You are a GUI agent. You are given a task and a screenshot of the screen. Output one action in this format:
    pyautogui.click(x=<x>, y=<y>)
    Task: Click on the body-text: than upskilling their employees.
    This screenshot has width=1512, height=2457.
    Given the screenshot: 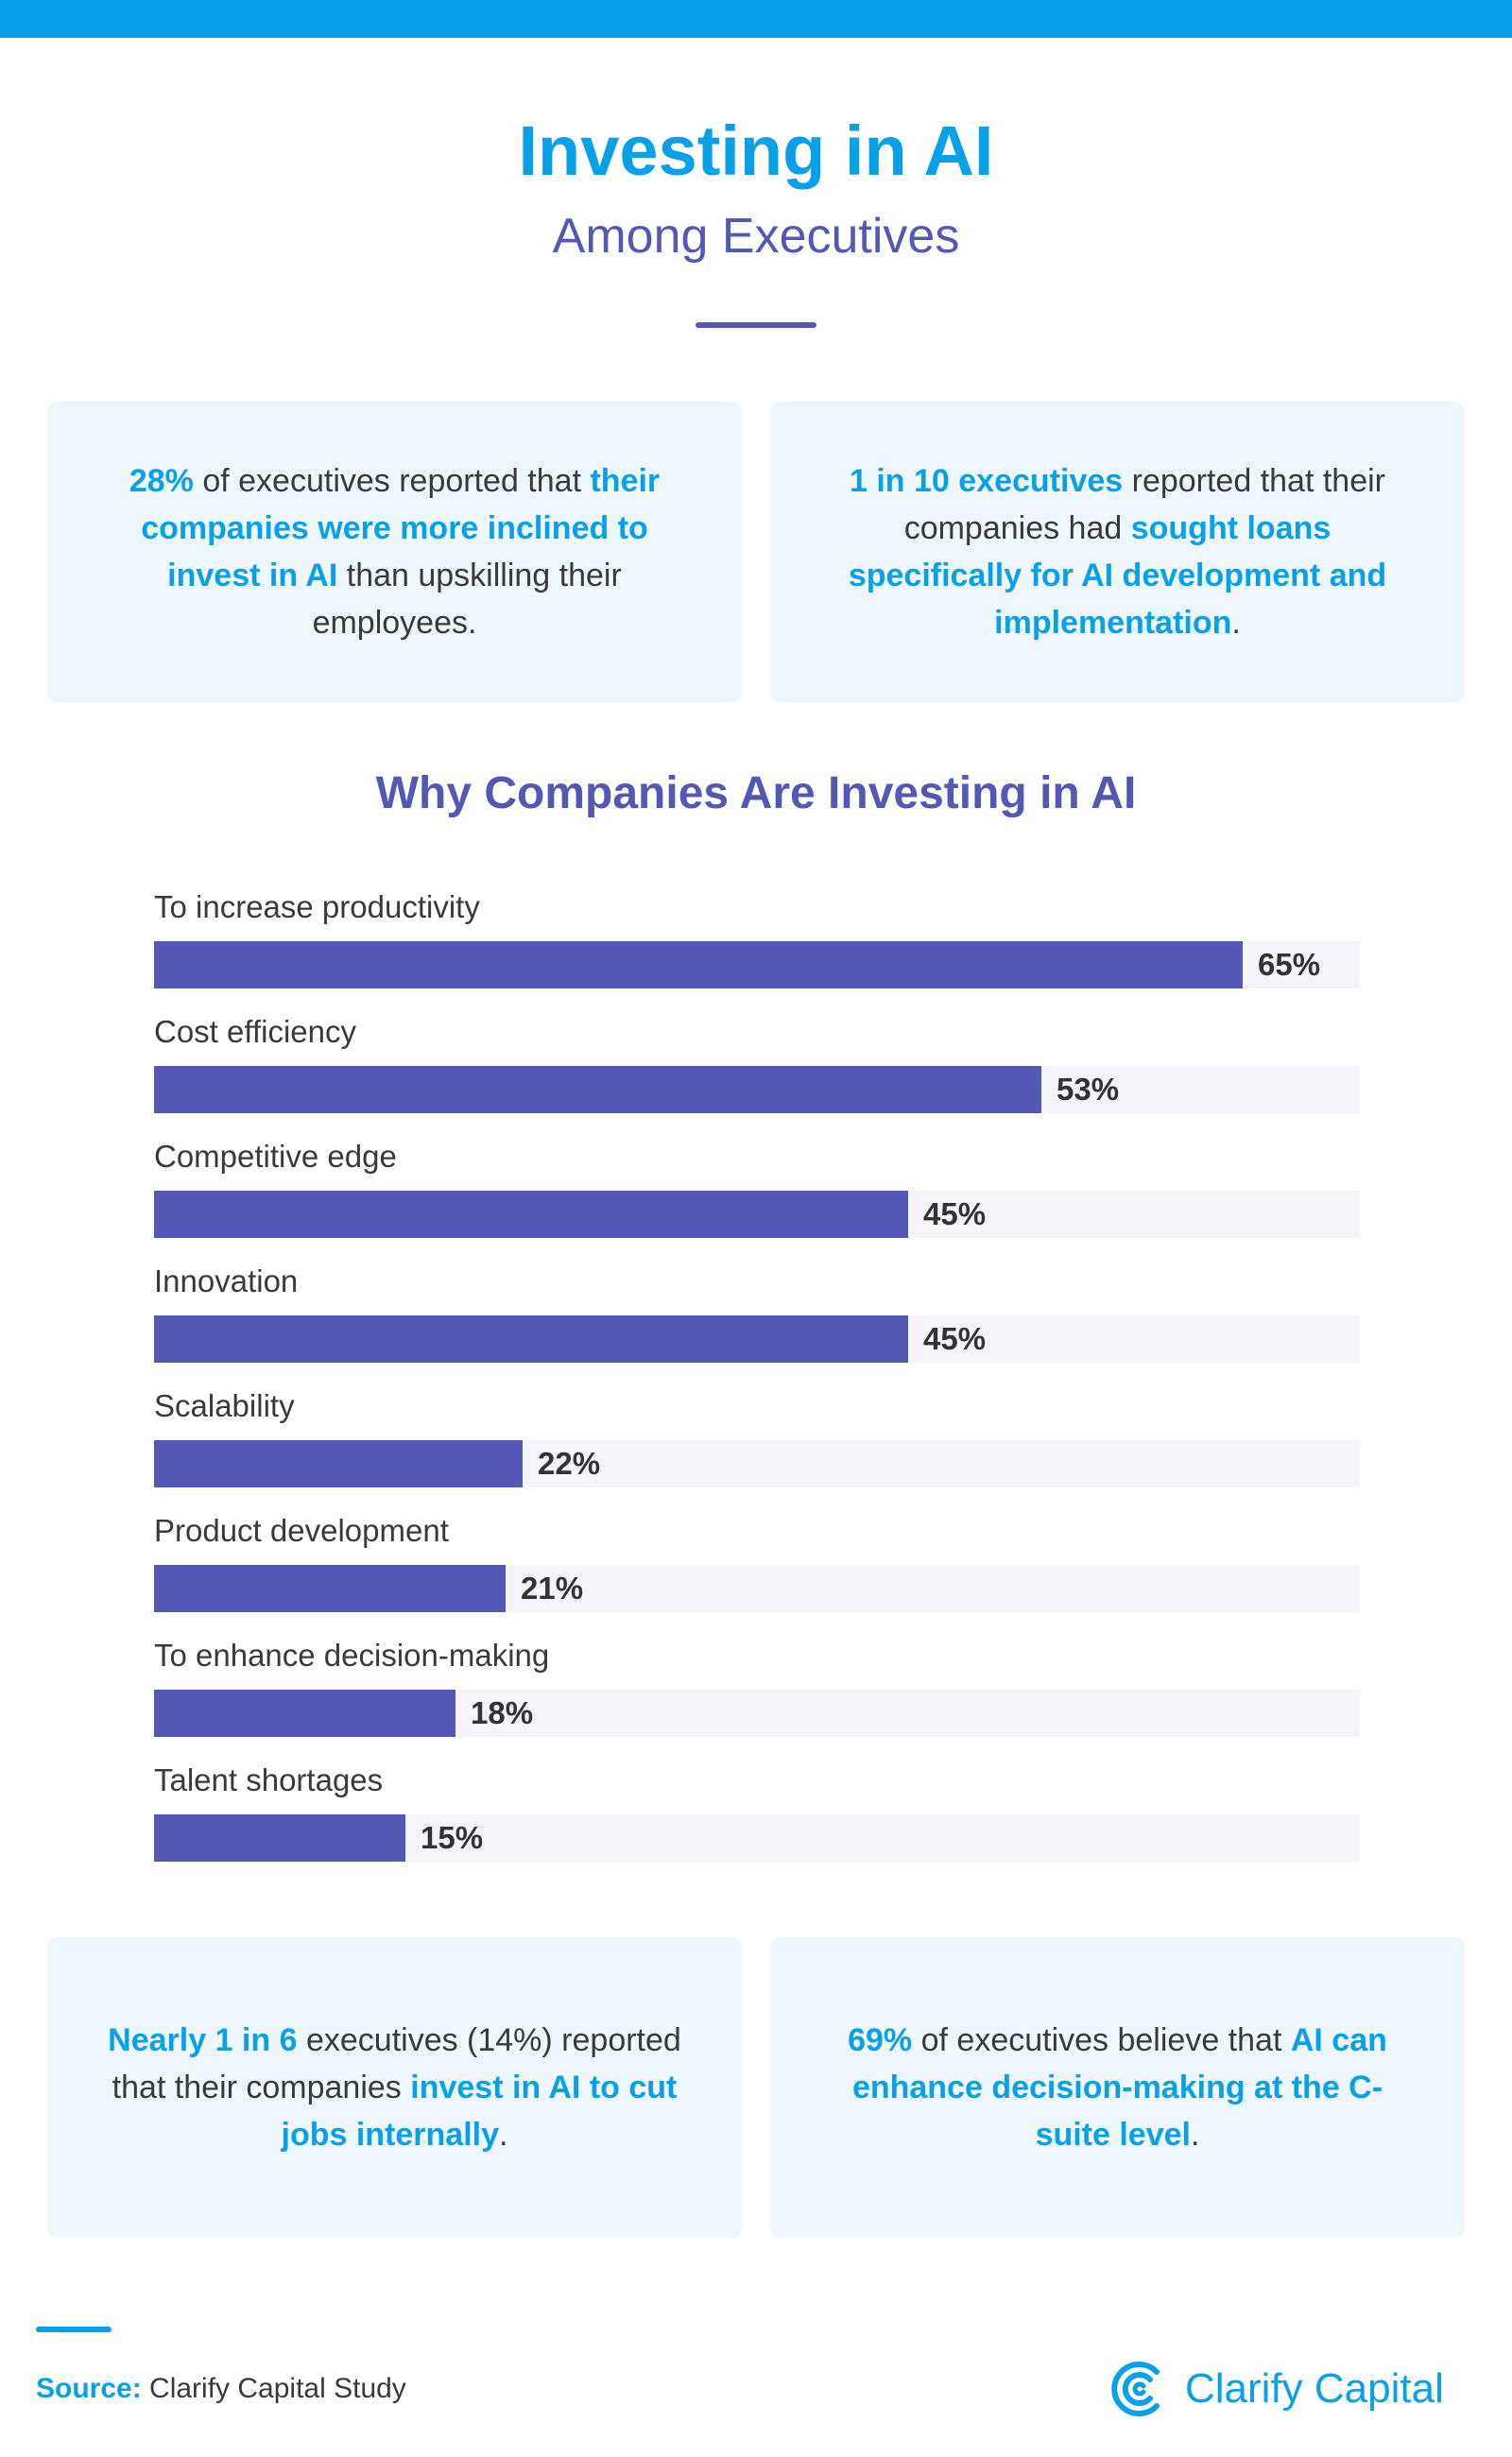 What is the action you would take?
    pyautogui.click(x=467, y=599)
    